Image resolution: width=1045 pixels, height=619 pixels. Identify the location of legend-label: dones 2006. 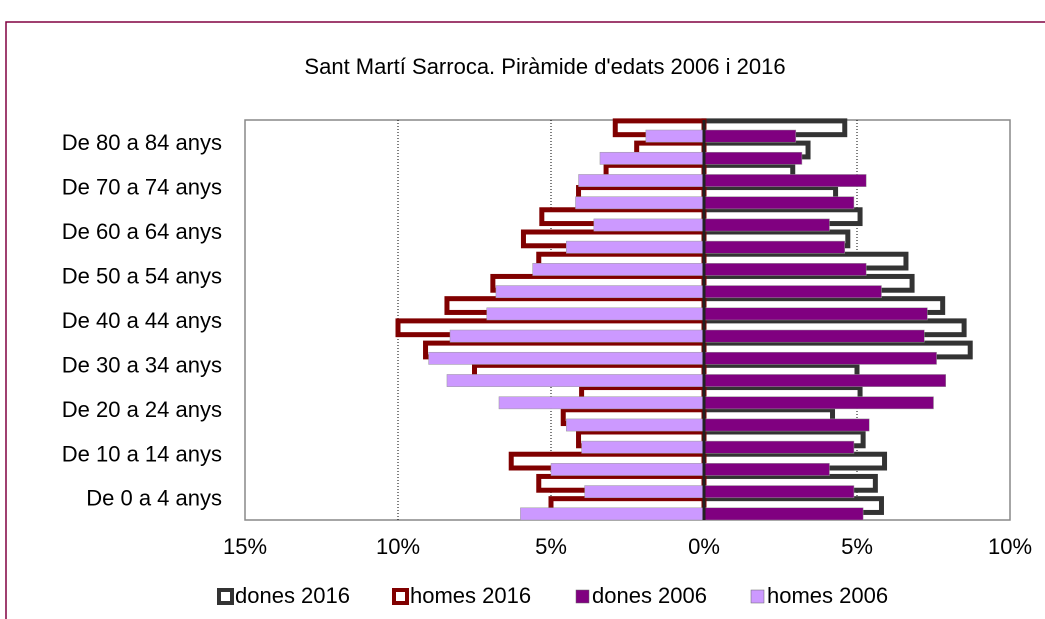
(649, 595).